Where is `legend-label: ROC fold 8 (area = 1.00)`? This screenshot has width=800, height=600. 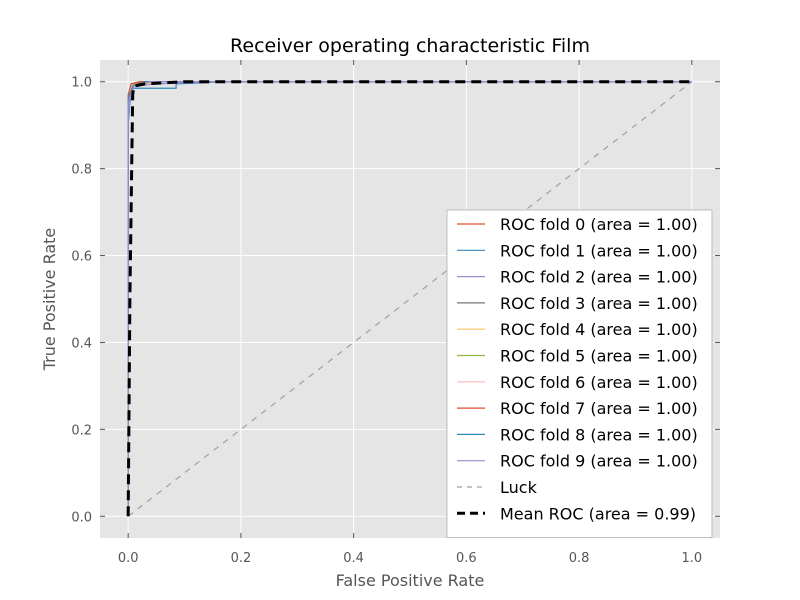
legend-label: ROC fold 8 (area = 1.00) is located at coordinates (599, 434).